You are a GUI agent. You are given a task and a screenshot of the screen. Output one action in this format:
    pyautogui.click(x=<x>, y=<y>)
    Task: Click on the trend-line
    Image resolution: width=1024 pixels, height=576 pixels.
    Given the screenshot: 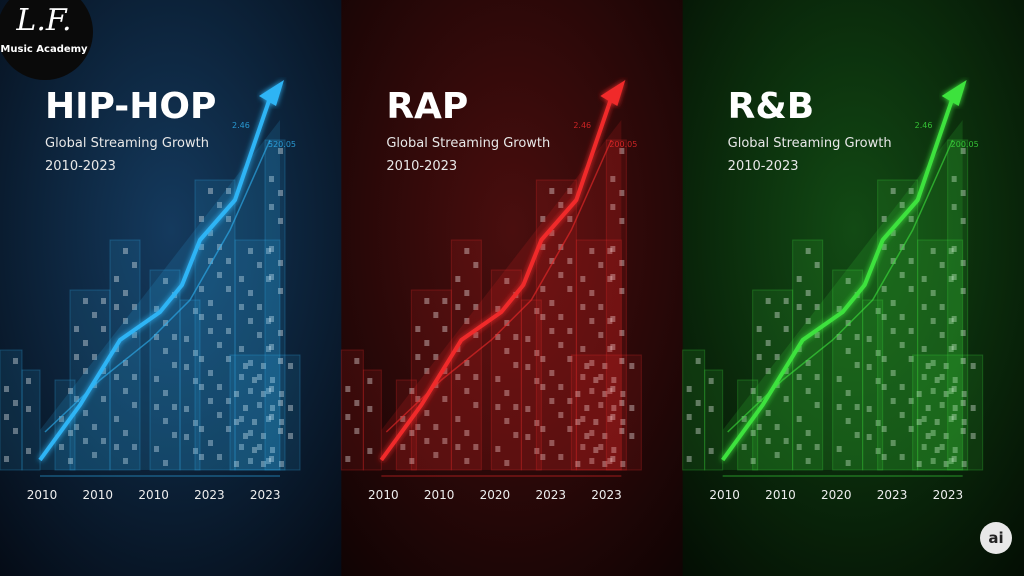 What is the action you would take?
    pyautogui.click(x=156, y=276)
    